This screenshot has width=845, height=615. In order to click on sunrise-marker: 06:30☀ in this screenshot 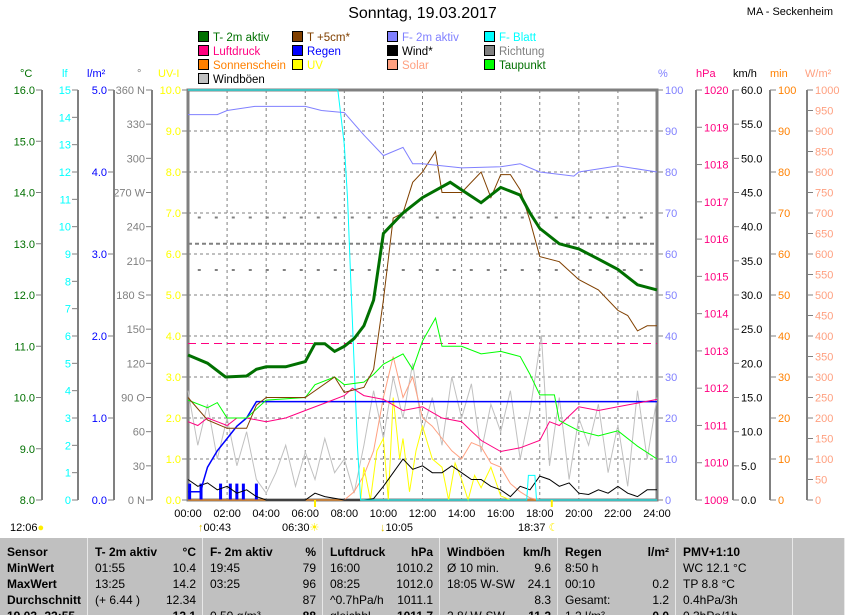, I will do `click(300, 528)`.